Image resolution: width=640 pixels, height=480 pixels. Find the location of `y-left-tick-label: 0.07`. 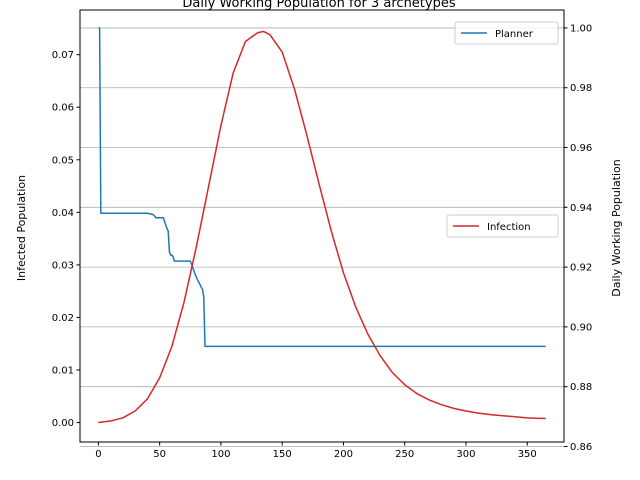

y-left-tick-label: 0.07 is located at coordinates (63, 55).